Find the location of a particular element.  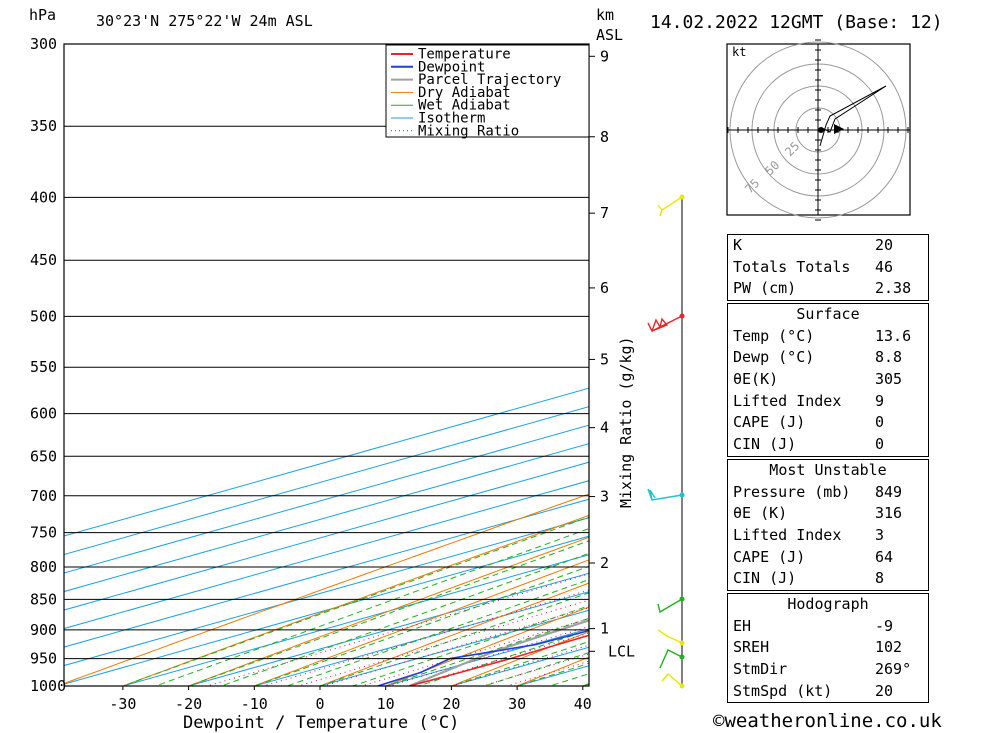

hodo-value: -9 is located at coordinates (884, 625).